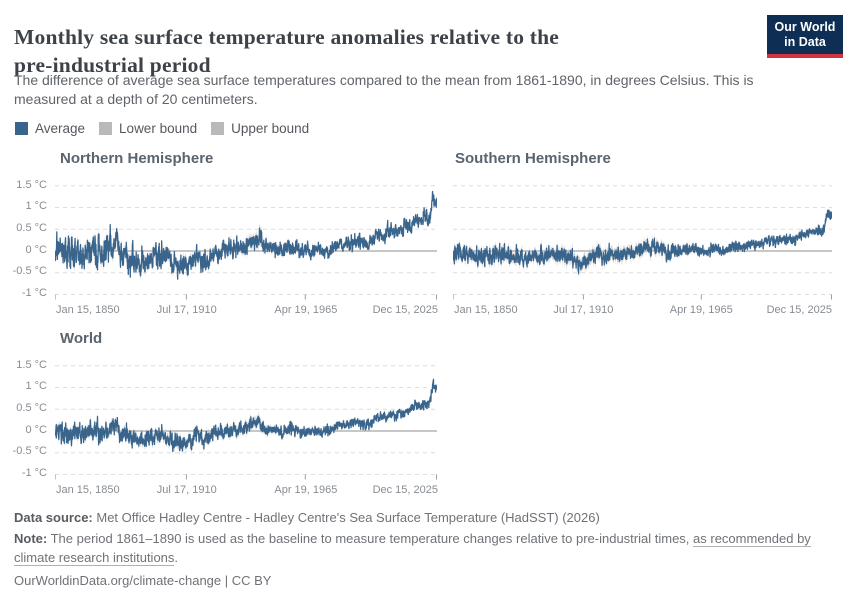 The image size is (850, 600). Describe the element at coordinates (246, 237) in the screenshot. I see `northern-hemisphere-plot` at that location.